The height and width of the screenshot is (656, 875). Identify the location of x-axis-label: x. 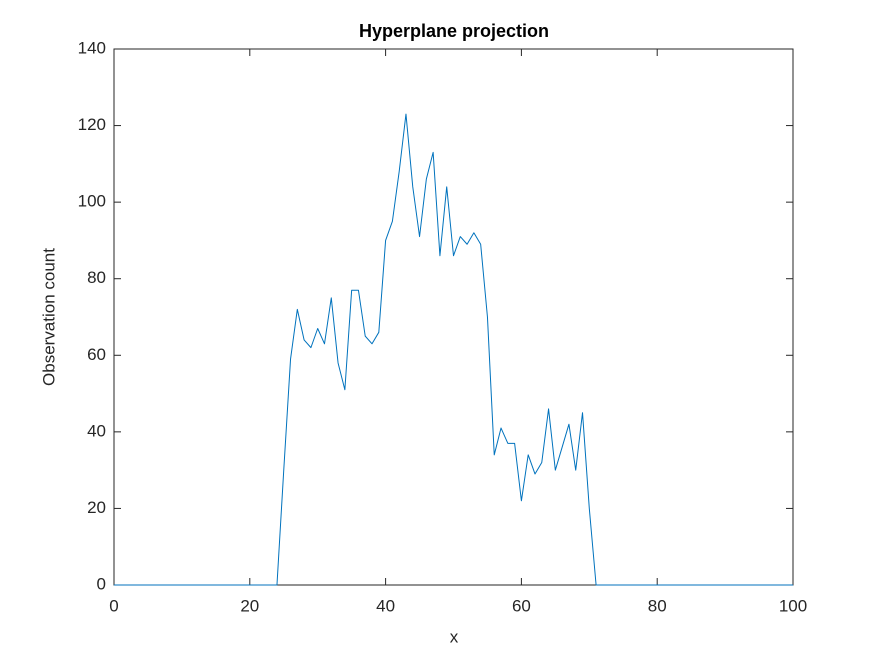
(454, 636).